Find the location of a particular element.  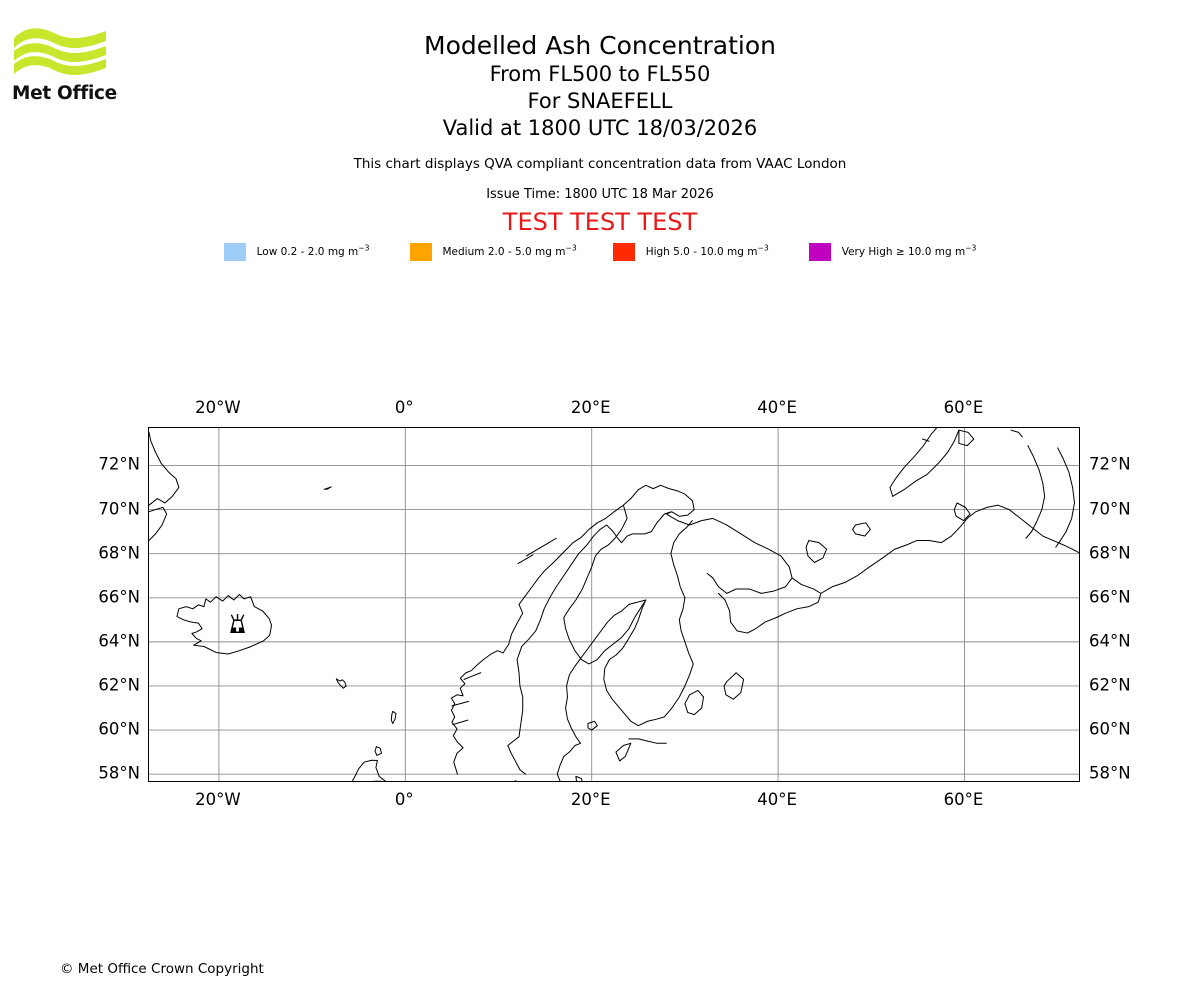

issue-time: Issue Time: 1800 UTC 18 Mar 2026 is located at coordinates (600, 194).